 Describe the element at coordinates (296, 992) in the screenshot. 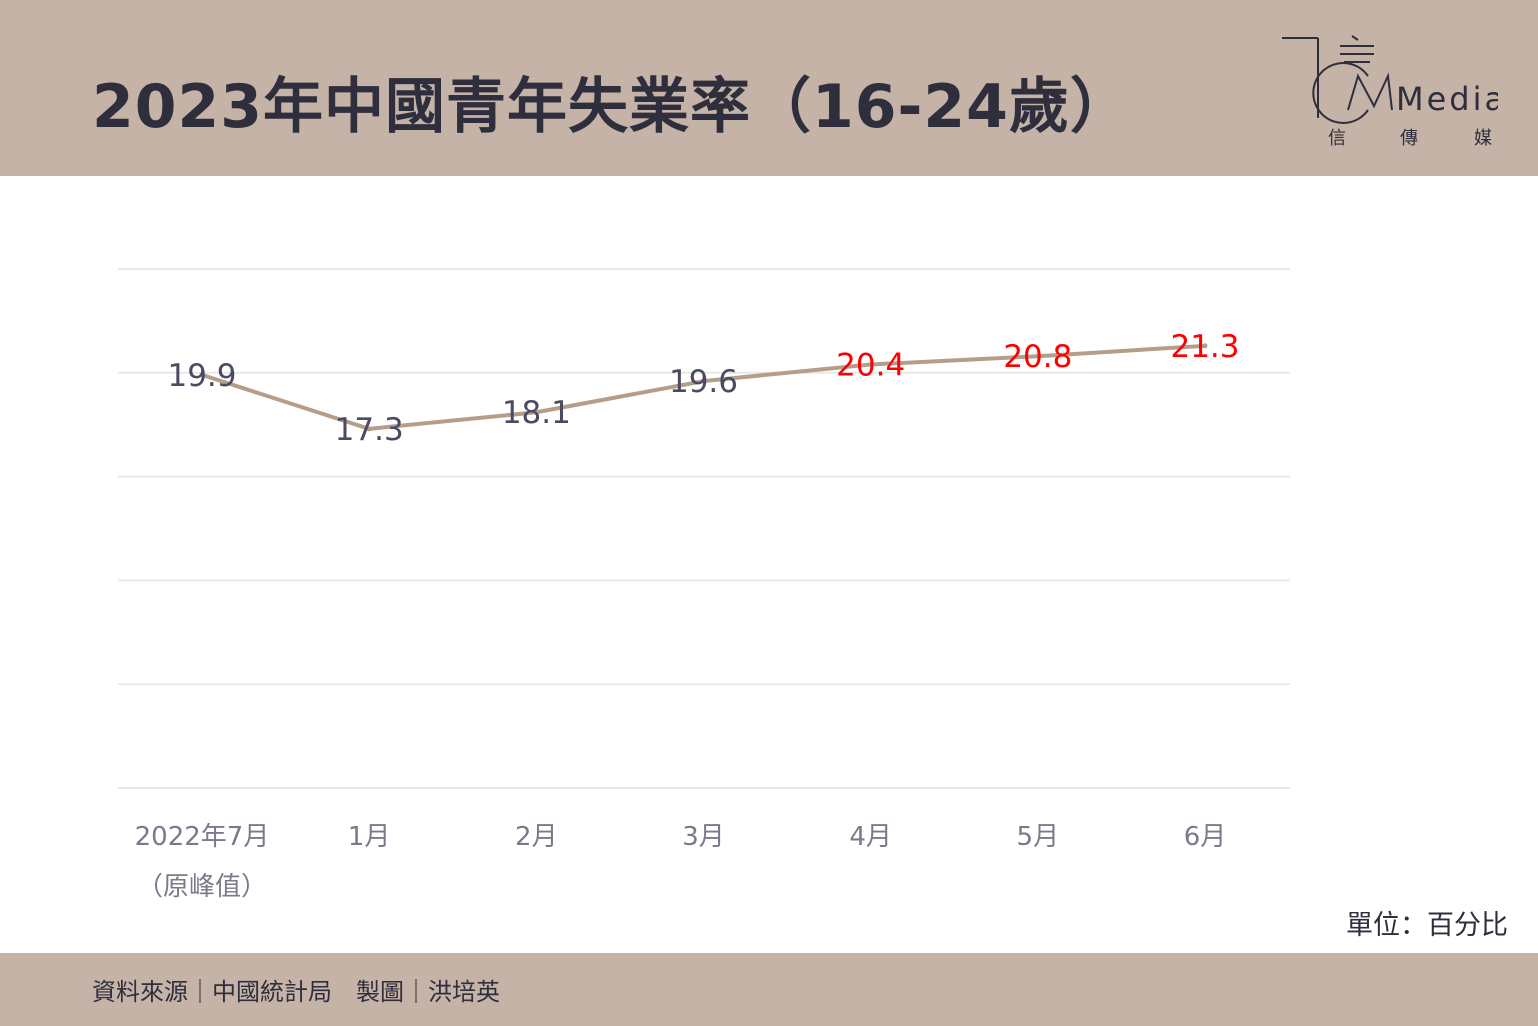

I see `source-credit: 資料來源｜中國統計局 製圖｜洪培英` at that location.